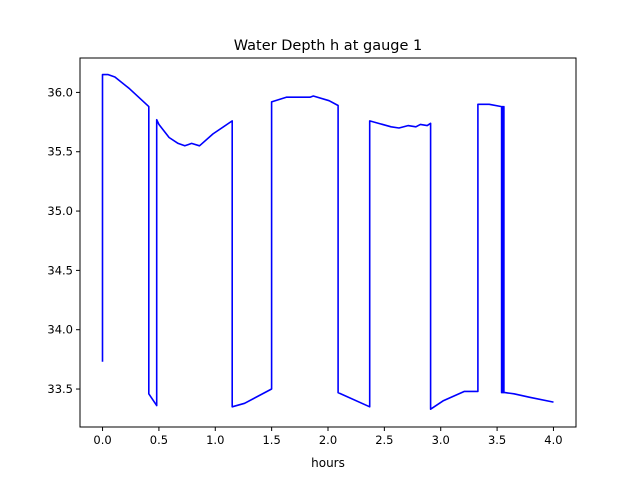  I want to click on y-tick-label: 35.0, so click(60, 211).